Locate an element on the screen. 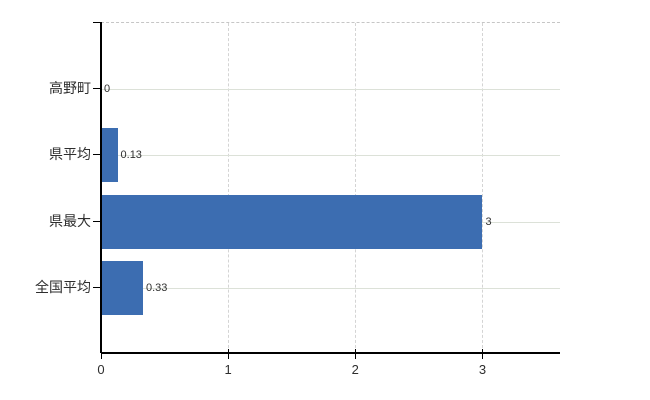 The height and width of the screenshot is (400, 650). x-tick-label: 0 is located at coordinates (101, 369).